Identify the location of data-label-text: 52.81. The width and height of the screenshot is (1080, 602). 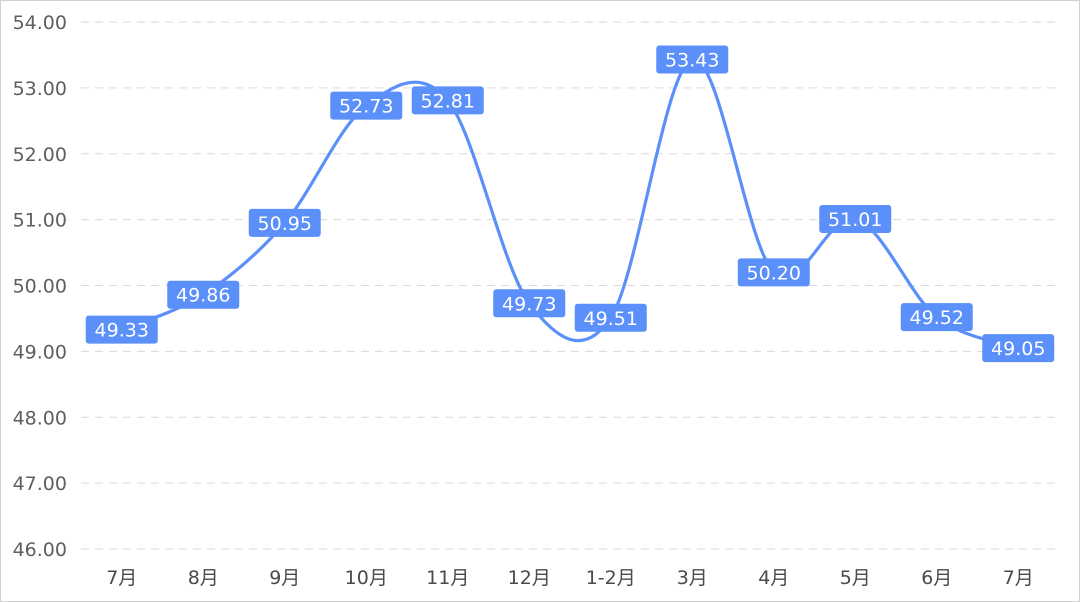
(448, 101).